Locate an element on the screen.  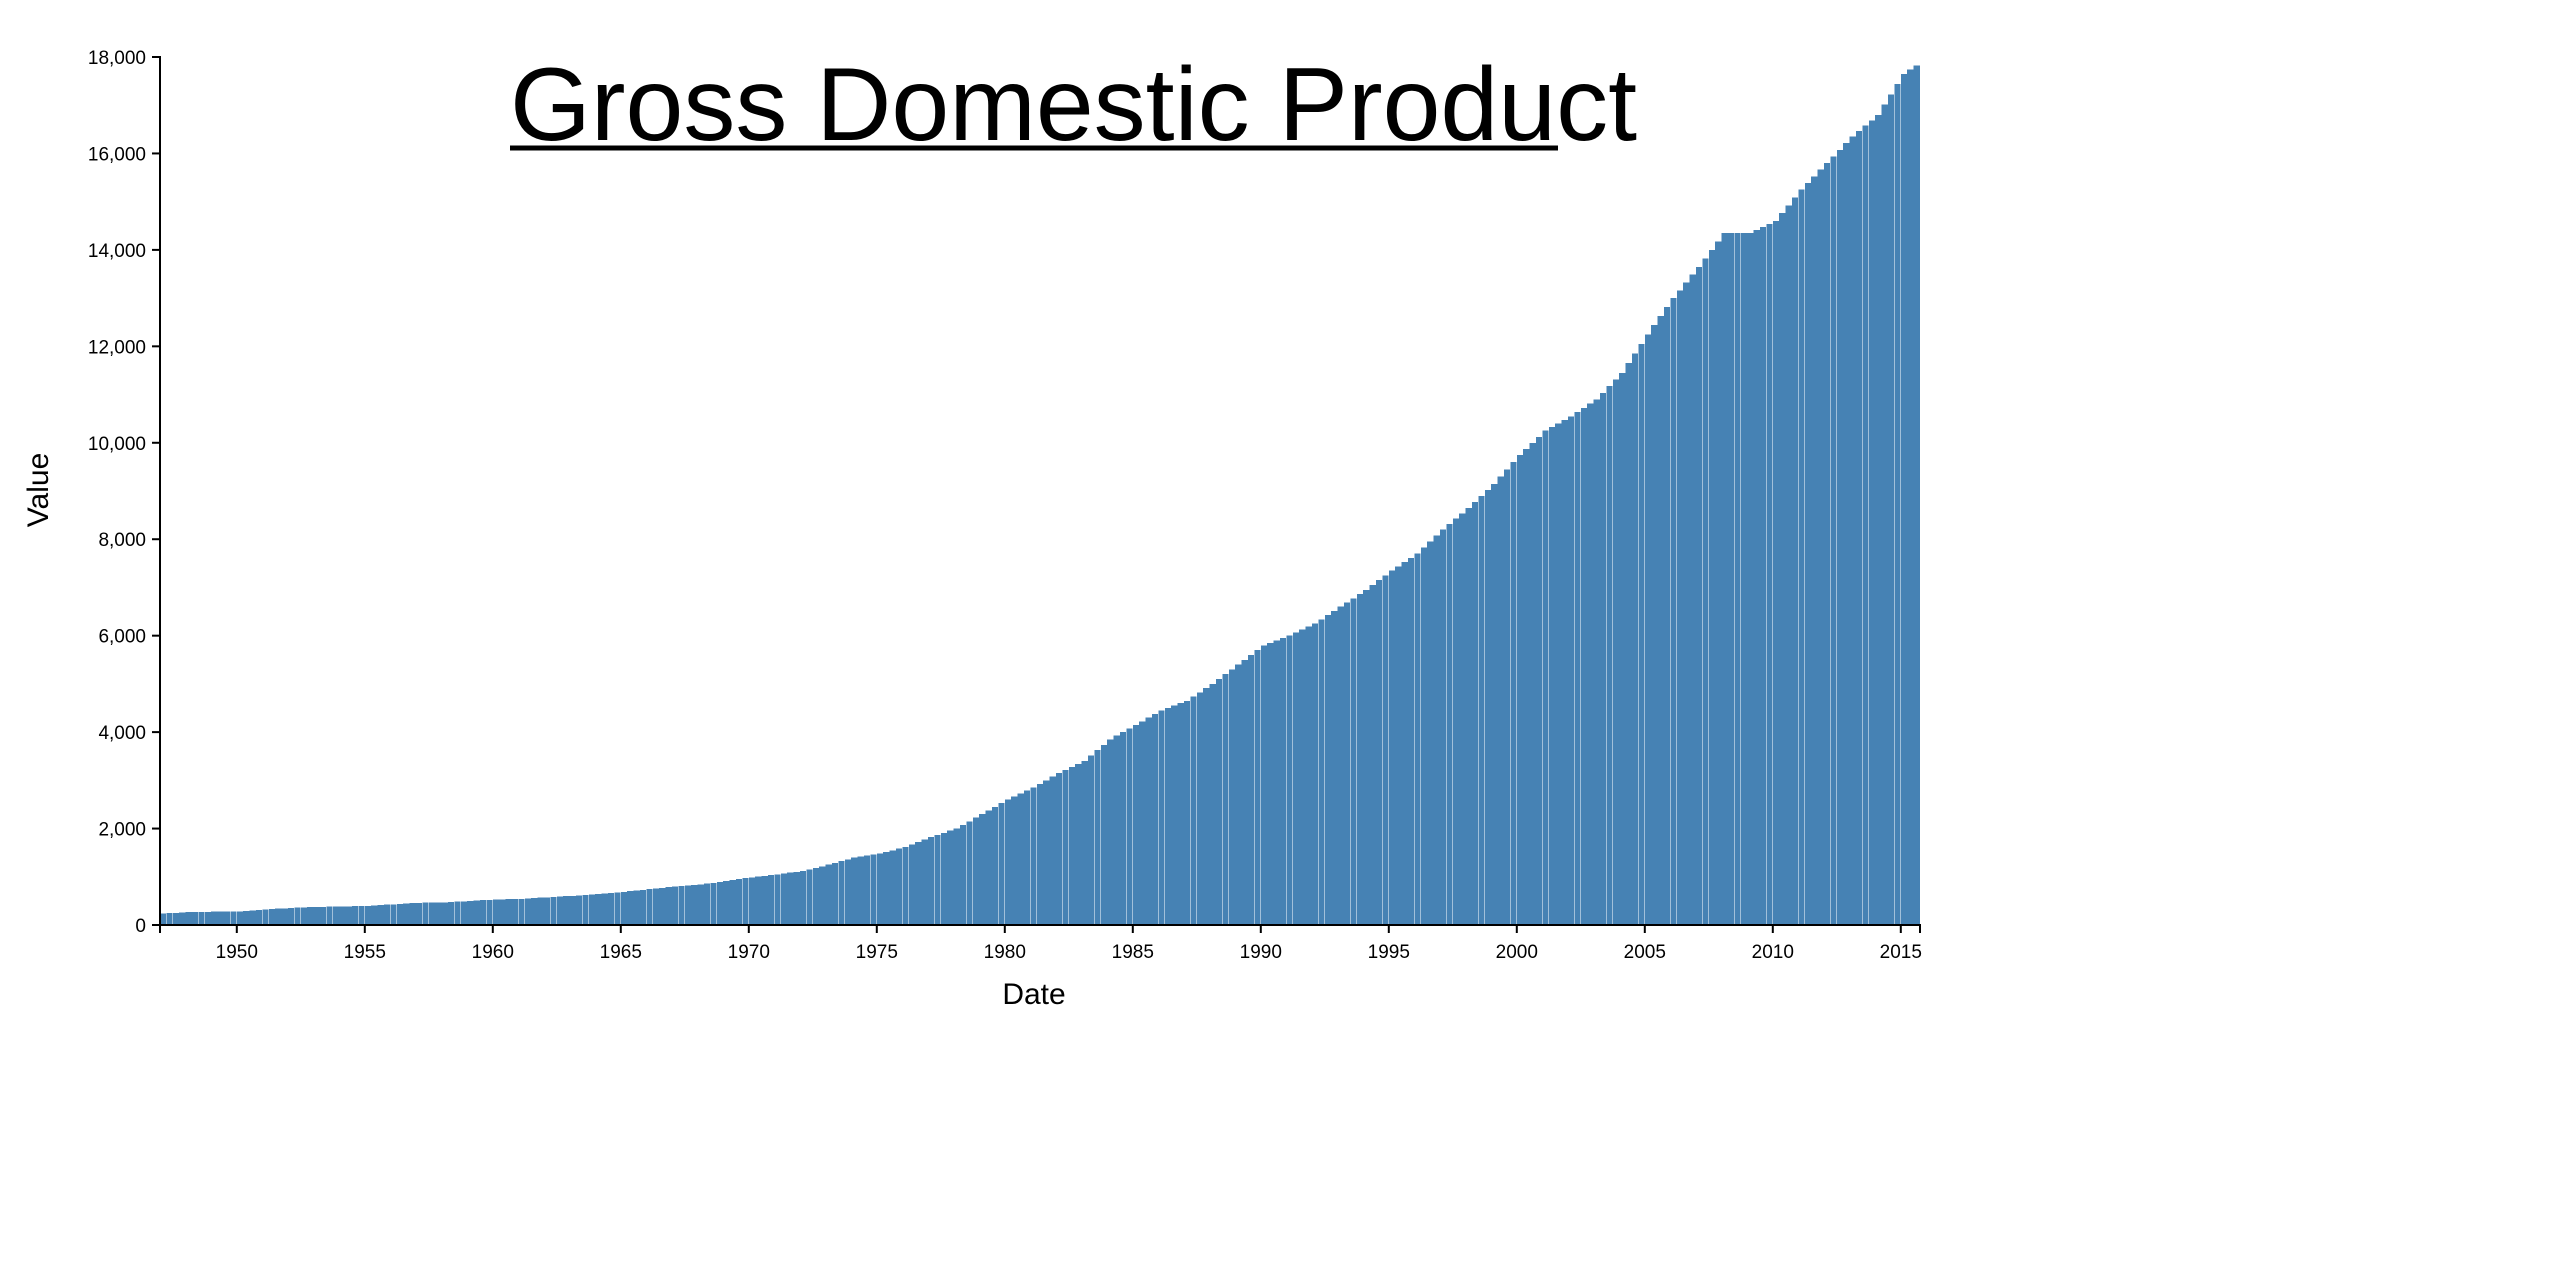
x-tick-label: 2015 is located at coordinates (1901, 952).